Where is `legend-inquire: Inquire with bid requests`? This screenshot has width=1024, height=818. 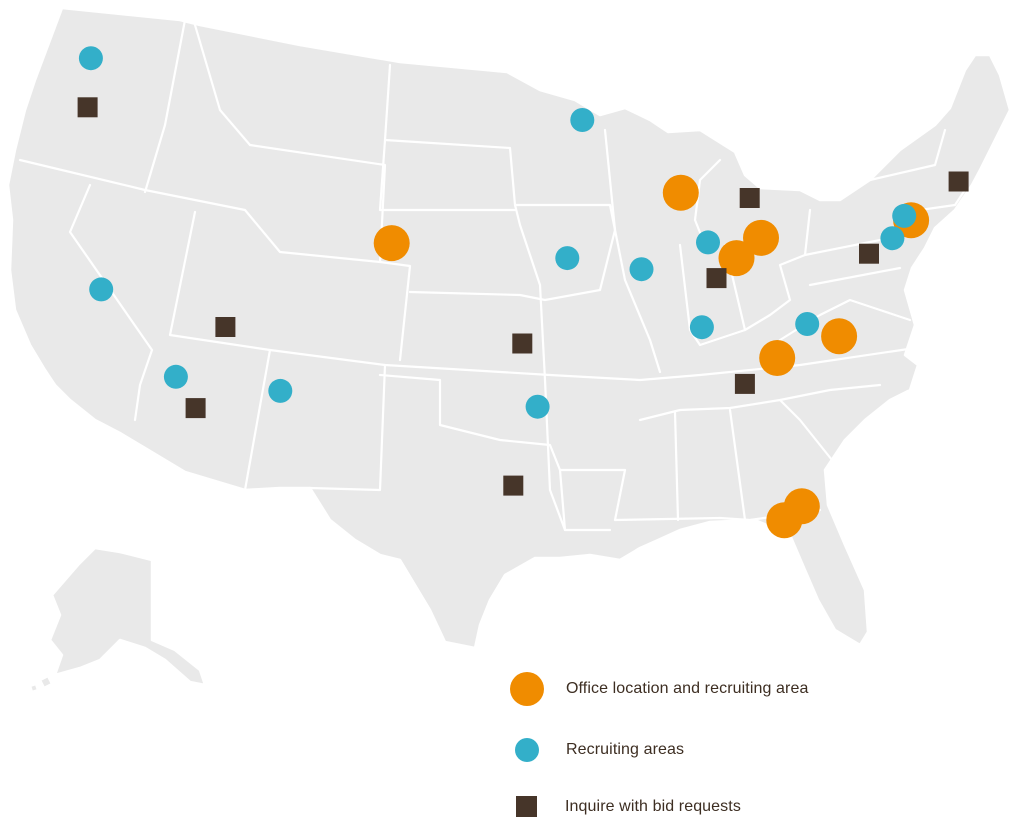 legend-inquire: Inquire with bid requests is located at coordinates (625, 806).